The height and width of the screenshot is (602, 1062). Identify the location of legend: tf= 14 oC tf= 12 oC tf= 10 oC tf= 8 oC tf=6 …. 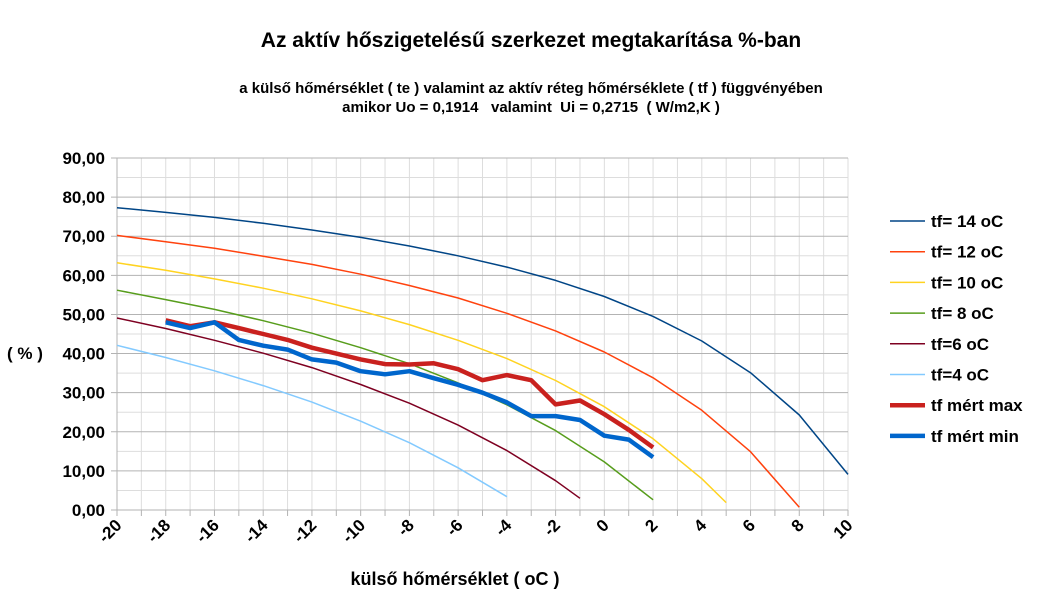
(956, 329).